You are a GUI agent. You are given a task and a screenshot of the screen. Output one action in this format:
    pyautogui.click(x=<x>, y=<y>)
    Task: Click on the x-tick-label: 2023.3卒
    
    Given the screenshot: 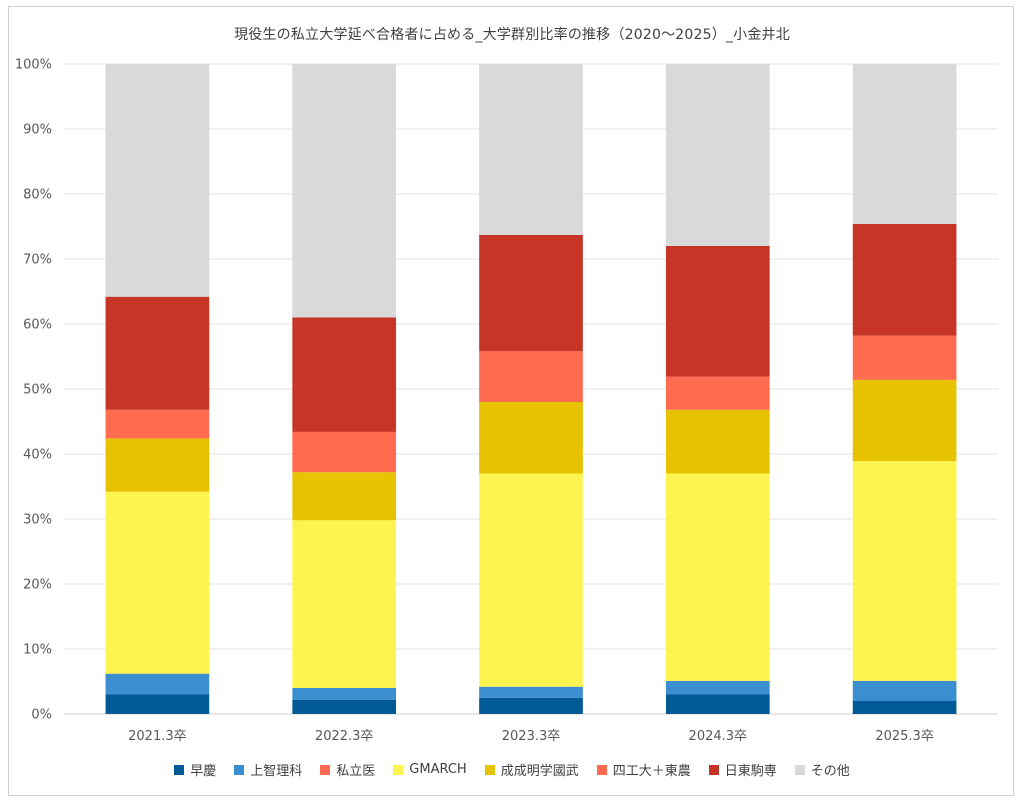 What is the action you would take?
    pyautogui.click(x=531, y=736)
    